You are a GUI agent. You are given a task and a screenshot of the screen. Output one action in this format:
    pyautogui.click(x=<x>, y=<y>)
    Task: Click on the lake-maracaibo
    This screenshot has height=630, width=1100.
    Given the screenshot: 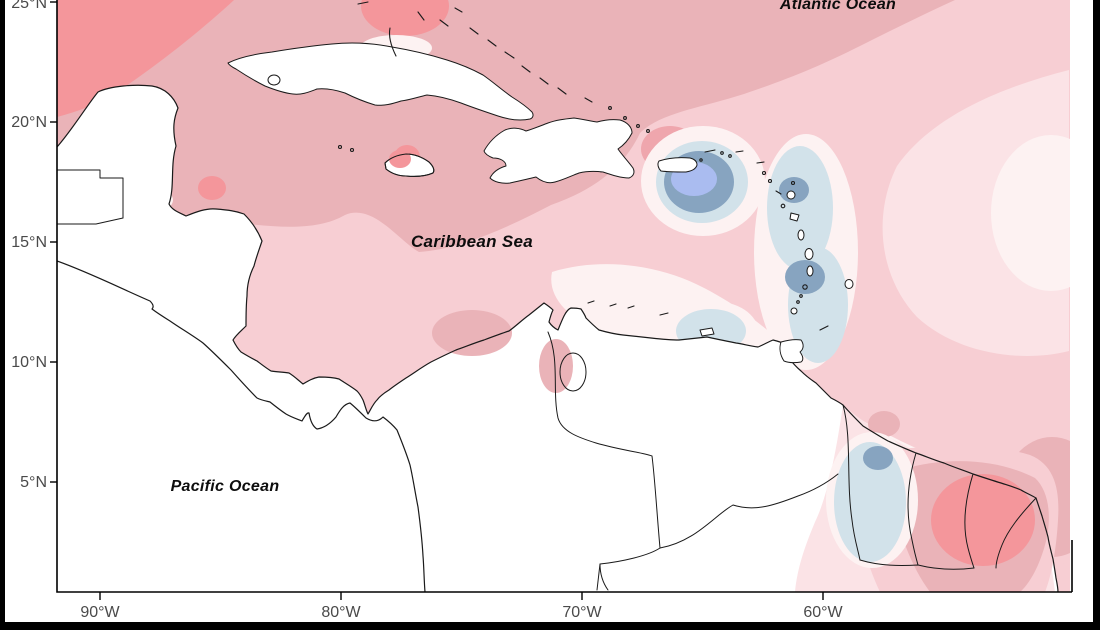 What is the action you would take?
    pyautogui.click(x=573, y=372)
    